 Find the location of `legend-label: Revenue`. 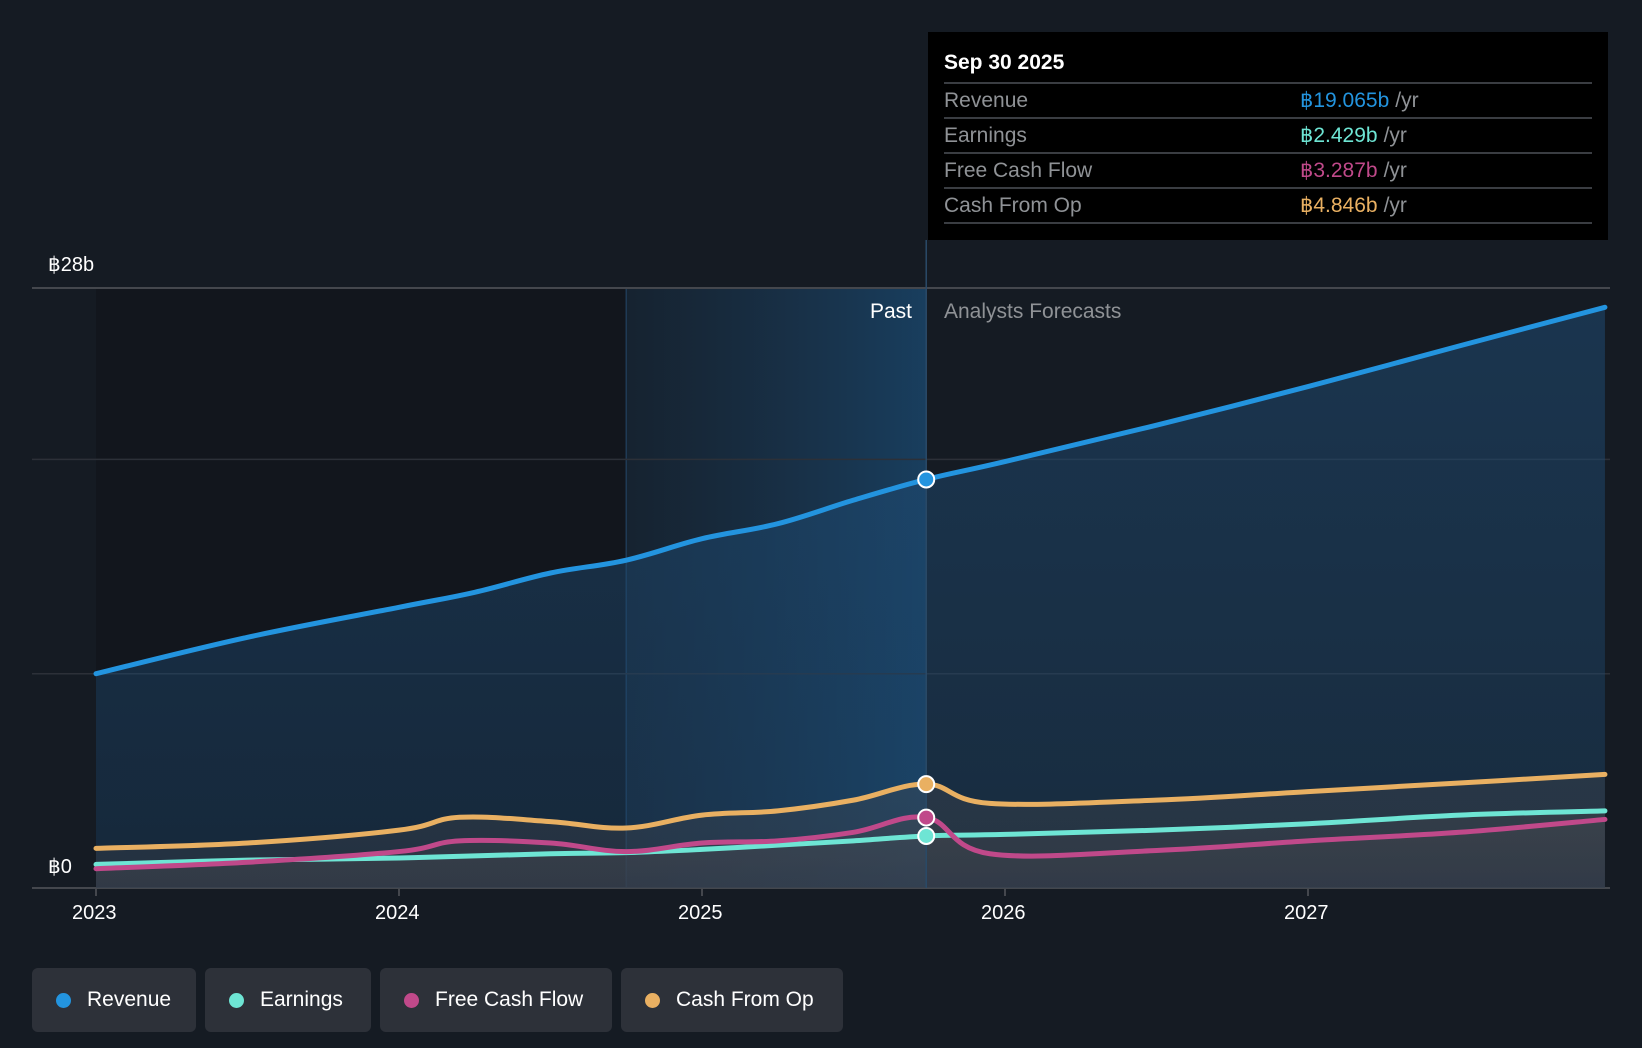

legend-label: Revenue is located at coordinates (129, 999).